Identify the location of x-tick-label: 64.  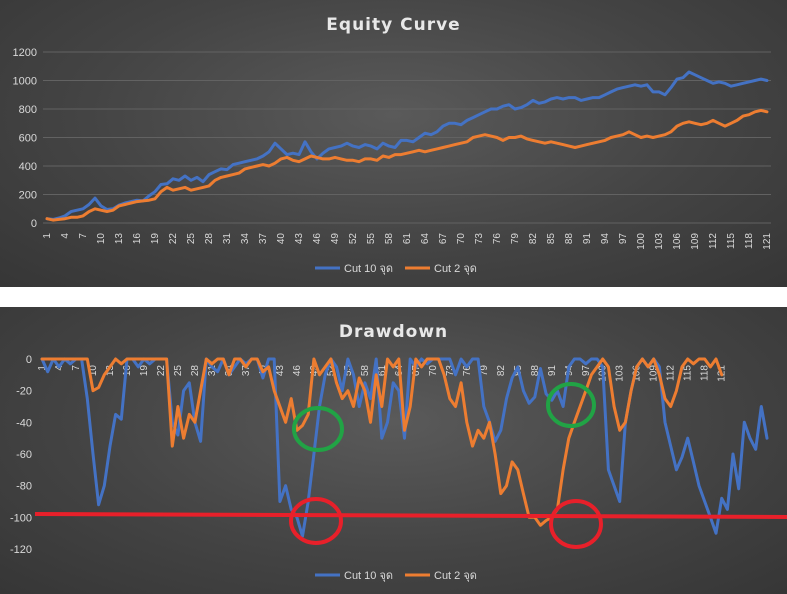
(425, 239).